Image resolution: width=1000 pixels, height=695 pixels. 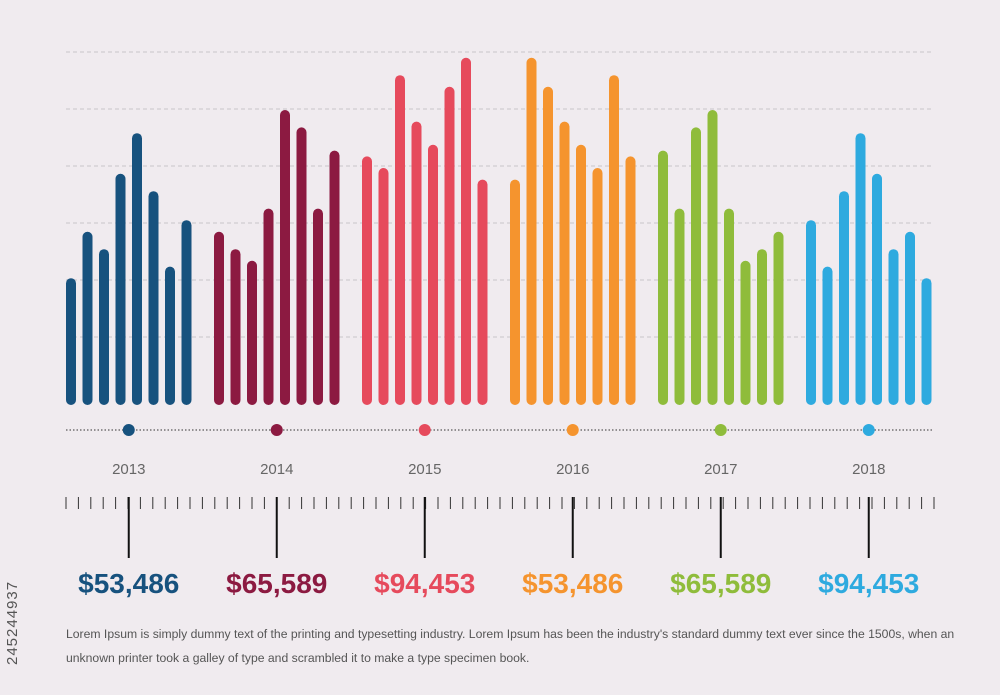 What do you see at coordinates (424, 469) in the screenshot?
I see `year-label: 2015` at bounding box center [424, 469].